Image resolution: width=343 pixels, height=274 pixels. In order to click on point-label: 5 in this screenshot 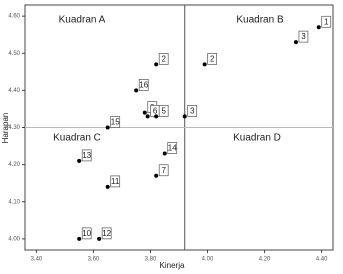, I will do `click(163, 110)`.